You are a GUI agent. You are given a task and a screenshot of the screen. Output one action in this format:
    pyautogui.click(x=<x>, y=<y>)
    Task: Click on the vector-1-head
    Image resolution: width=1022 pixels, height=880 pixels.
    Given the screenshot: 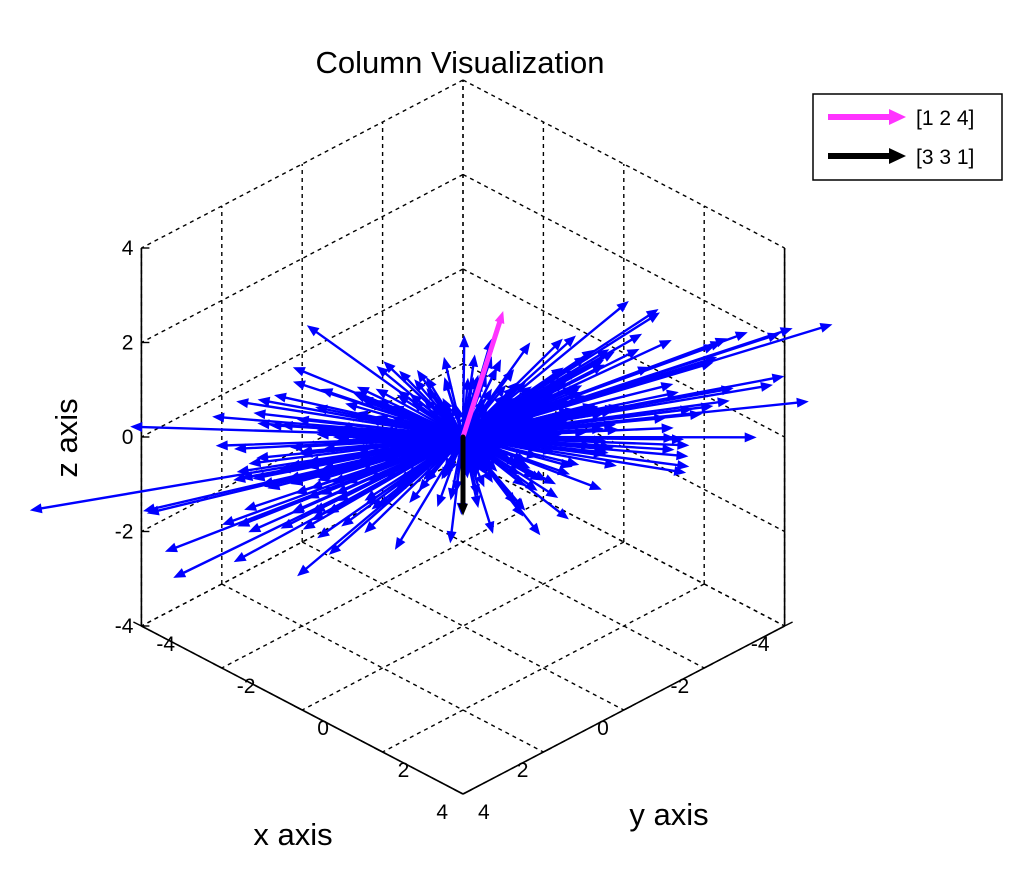 What is the action you would take?
    pyautogui.click(x=499, y=317)
    